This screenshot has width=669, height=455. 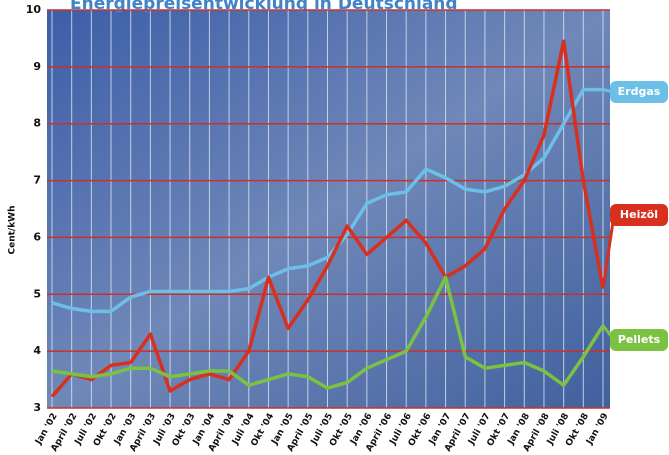 I want to click on y-axis-label: Cent/kWh, so click(x=13, y=229).